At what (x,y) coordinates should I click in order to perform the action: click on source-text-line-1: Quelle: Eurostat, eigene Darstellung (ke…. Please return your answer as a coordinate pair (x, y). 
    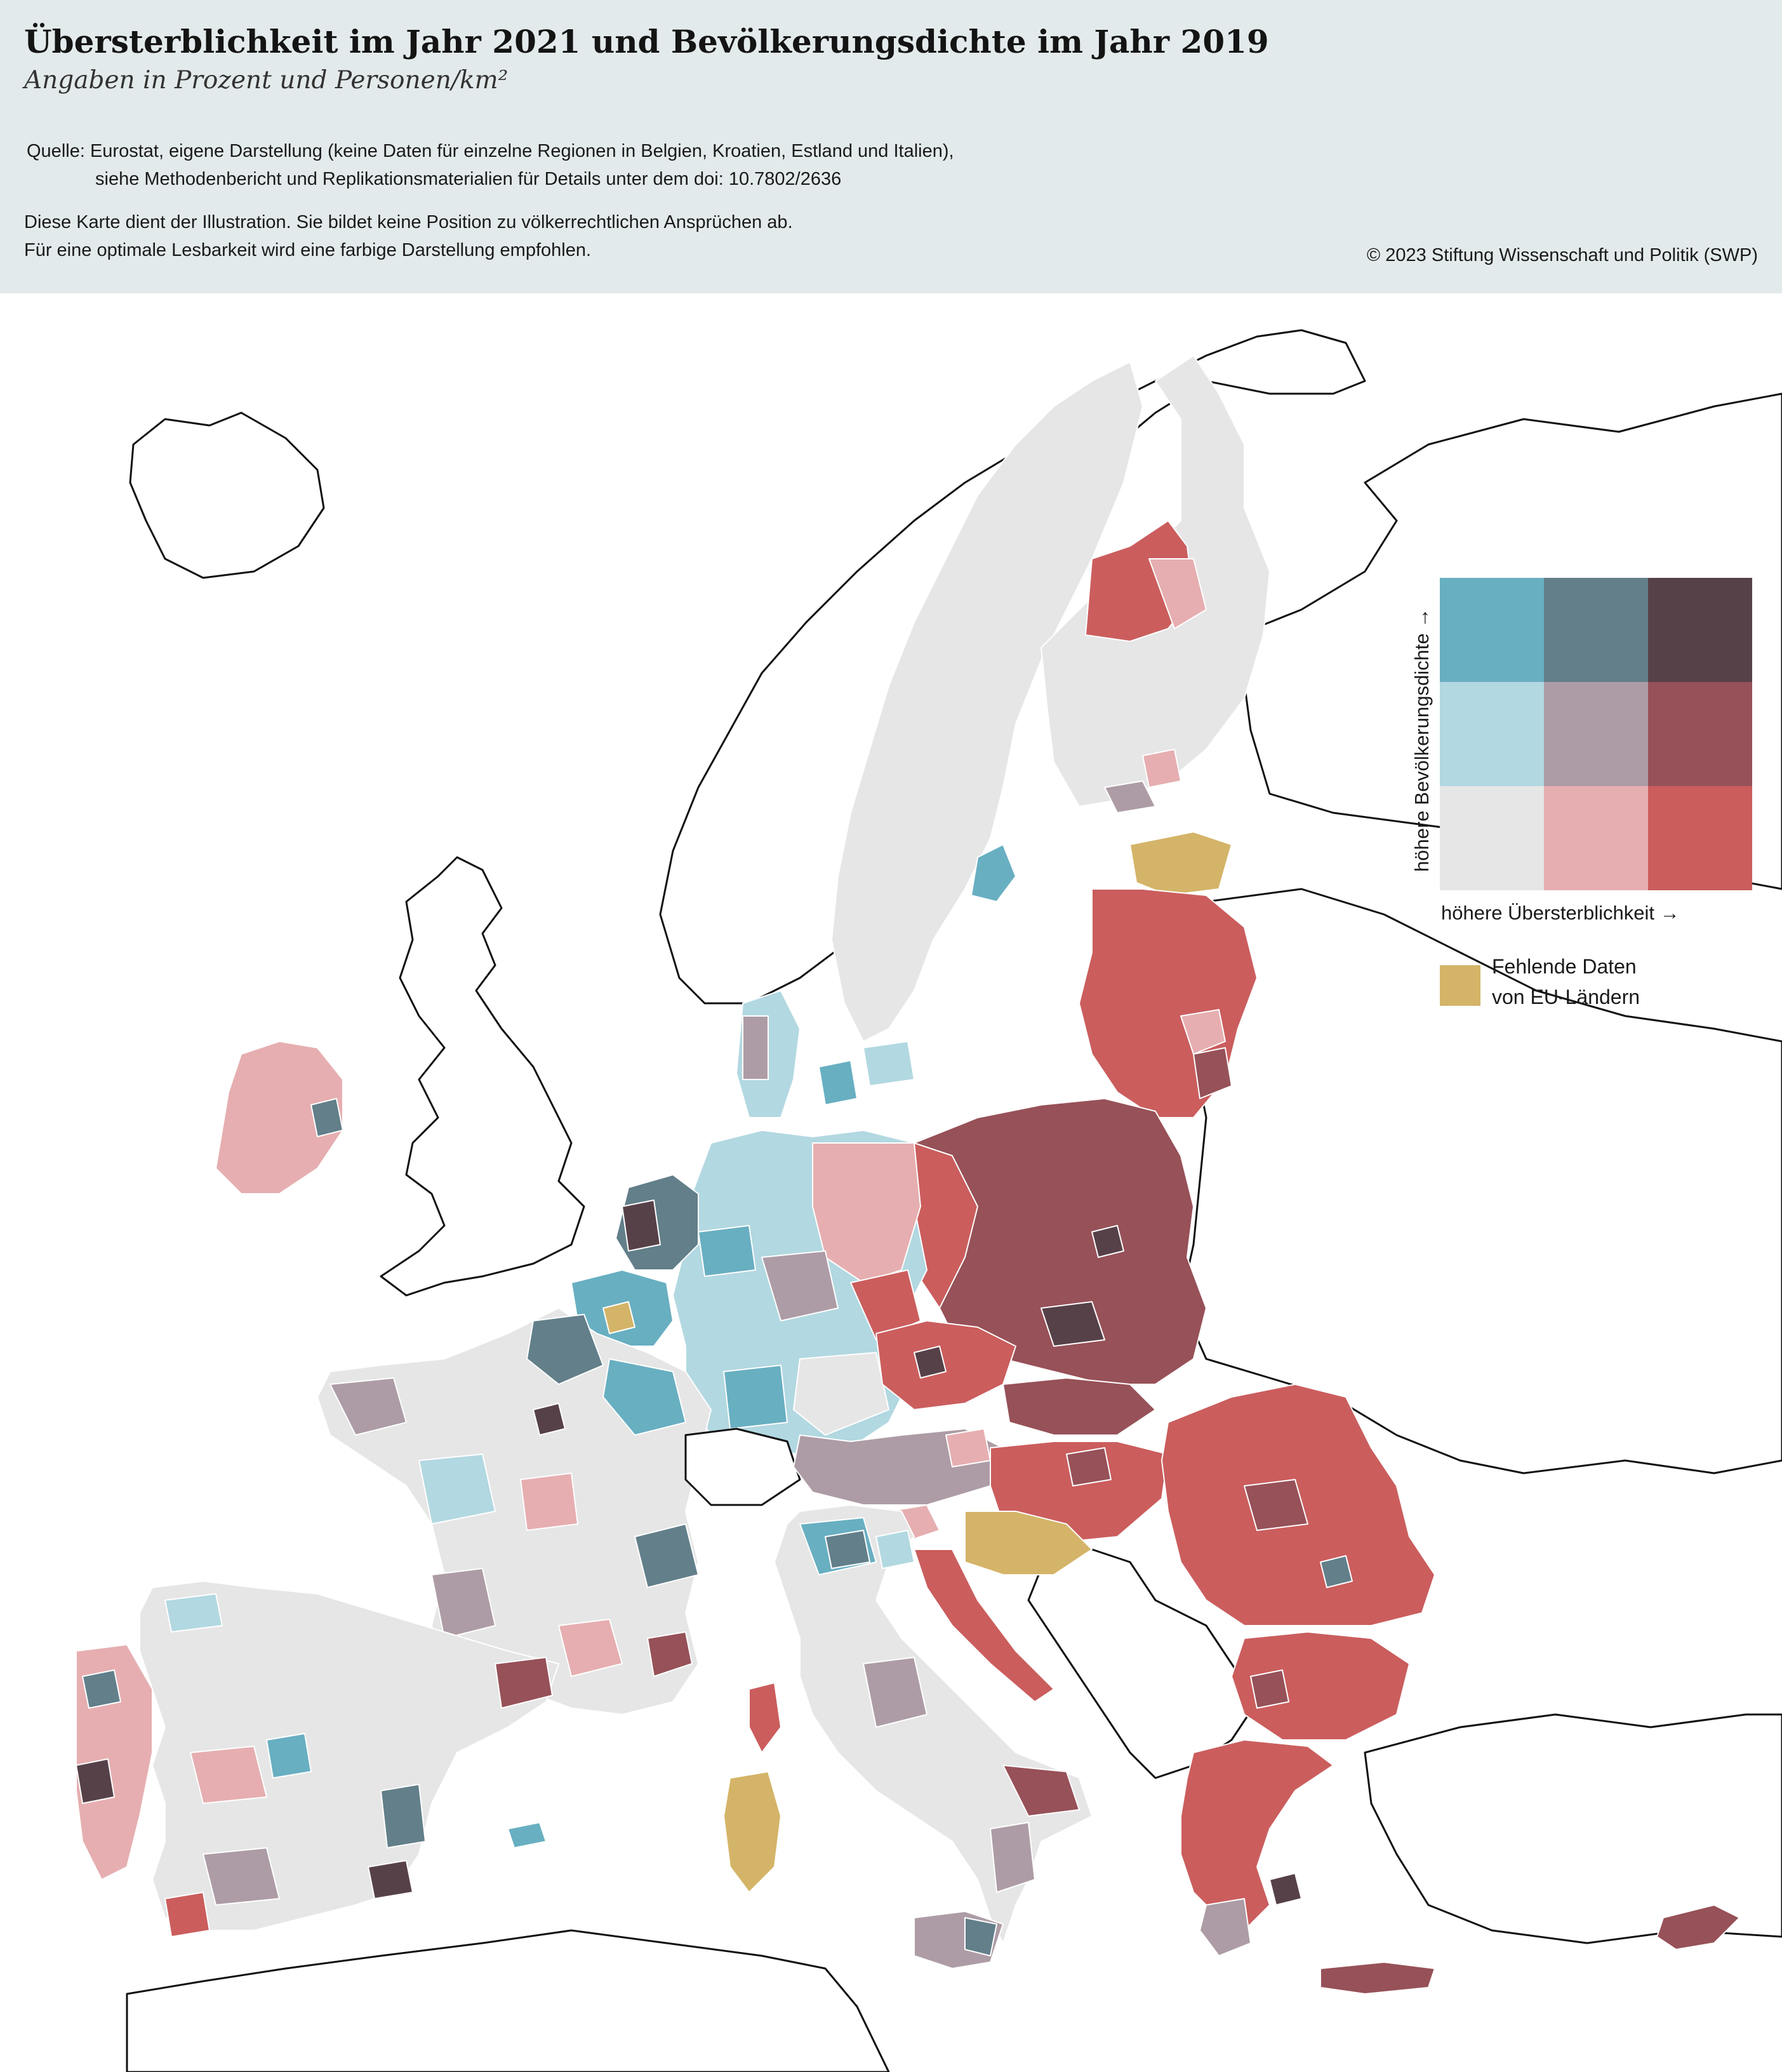
    Looking at the image, I should click on (490, 151).